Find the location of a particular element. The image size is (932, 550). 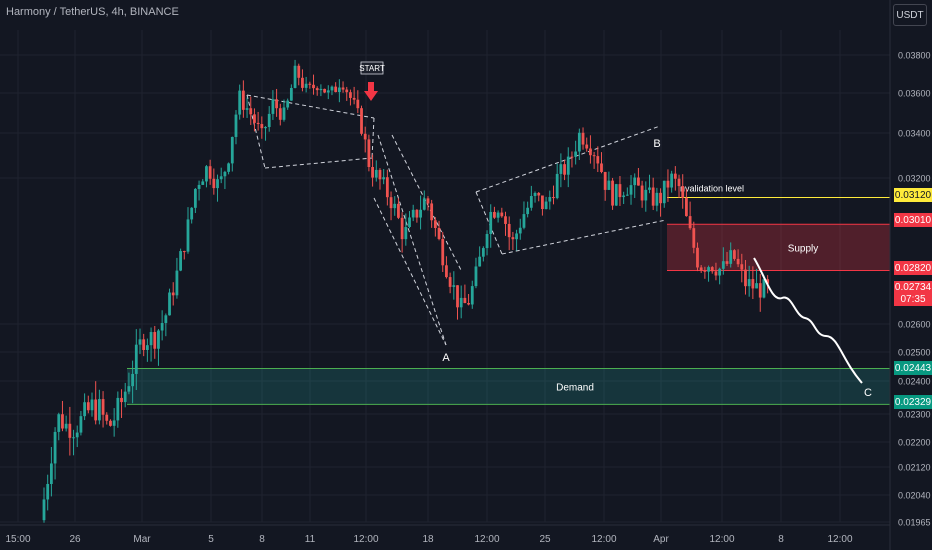

y-tick-label: 0.02200 is located at coordinates (914, 443).